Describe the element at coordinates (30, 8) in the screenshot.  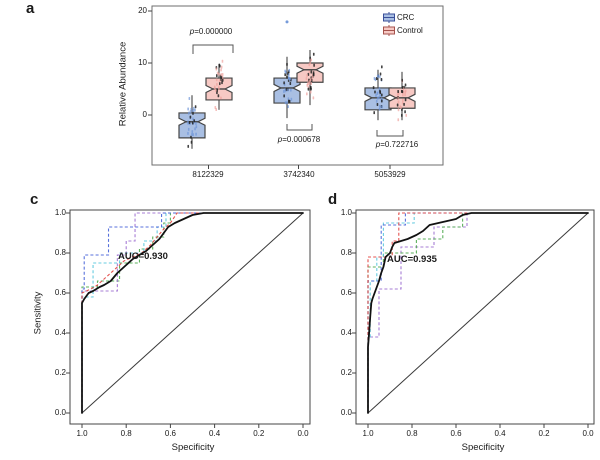
I see `panel-a-label: a` at that location.